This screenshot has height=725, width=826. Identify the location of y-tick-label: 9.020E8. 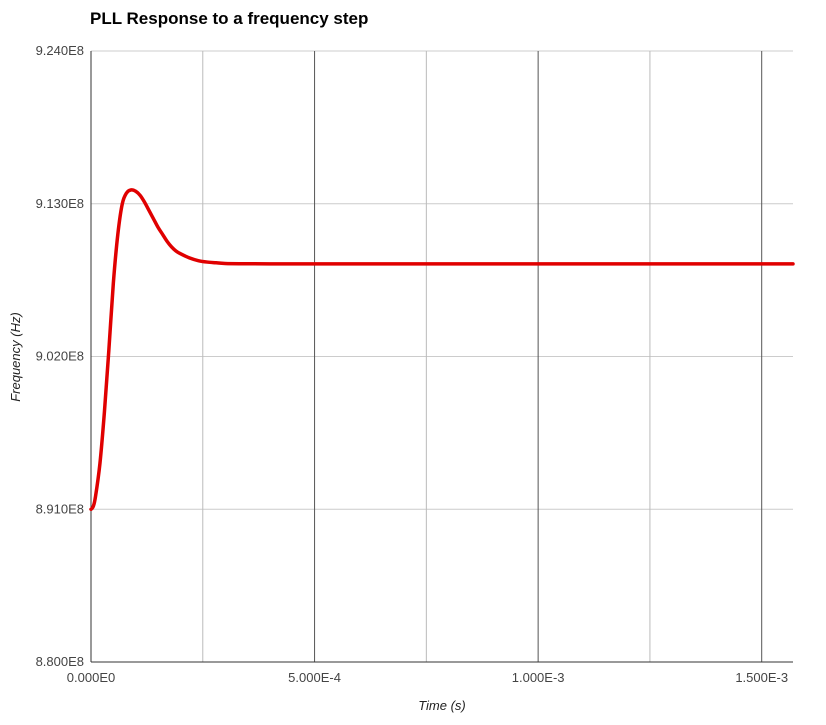
(60, 356).